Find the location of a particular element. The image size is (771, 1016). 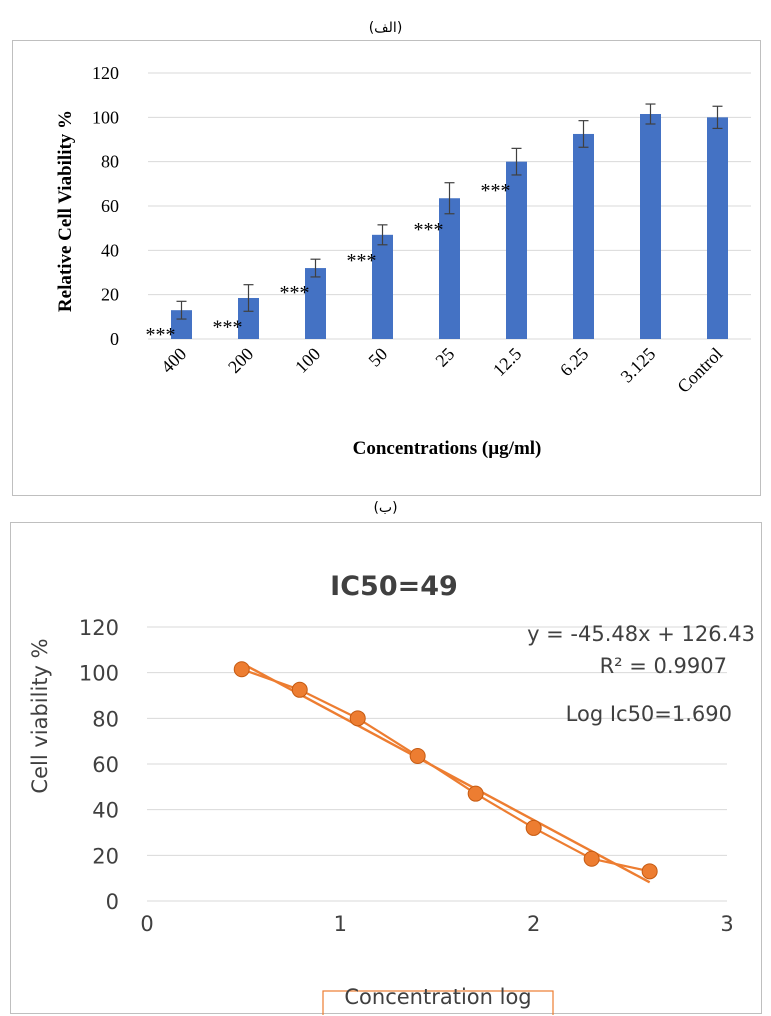

x-tick-label: 3 is located at coordinates (726, 924).